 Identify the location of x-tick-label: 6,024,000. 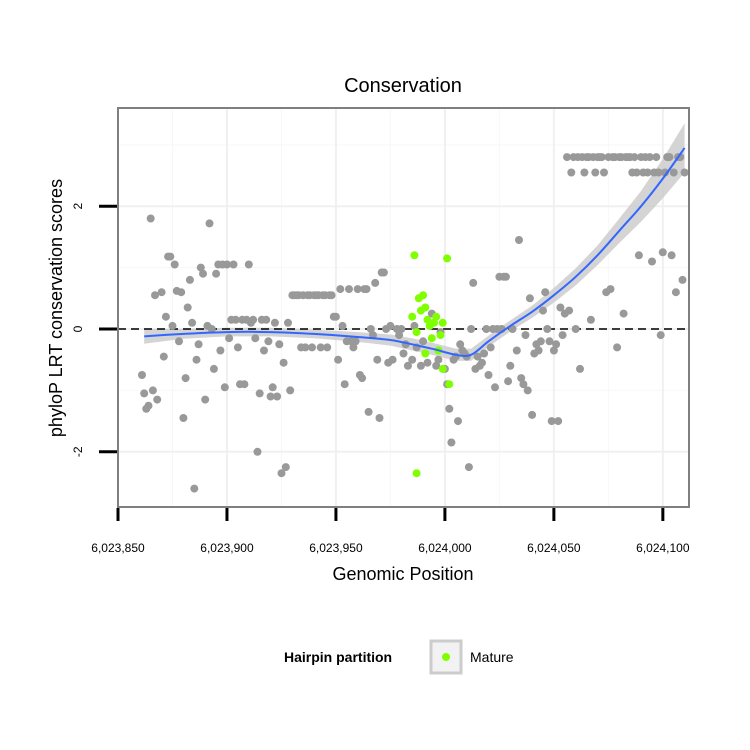
(445, 548).